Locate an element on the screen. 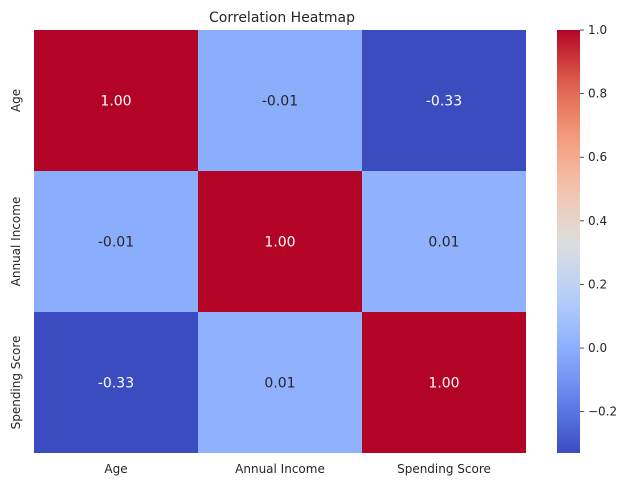  chart-title: Correlation Heatmap is located at coordinates (282, 18).